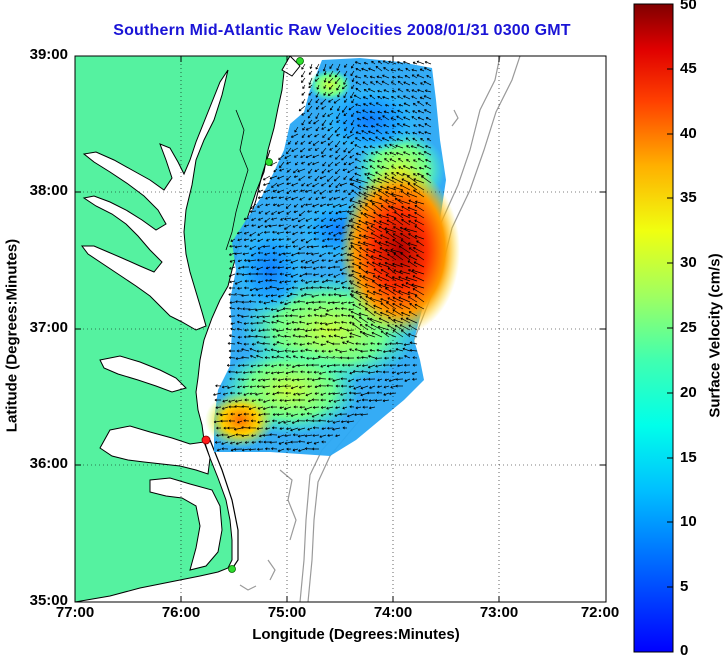 The height and width of the screenshot is (659, 724). What do you see at coordinates (688, 262) in the screenshot?
I see `colorbar-tick-label: 30` at bounding box center [688, 262].